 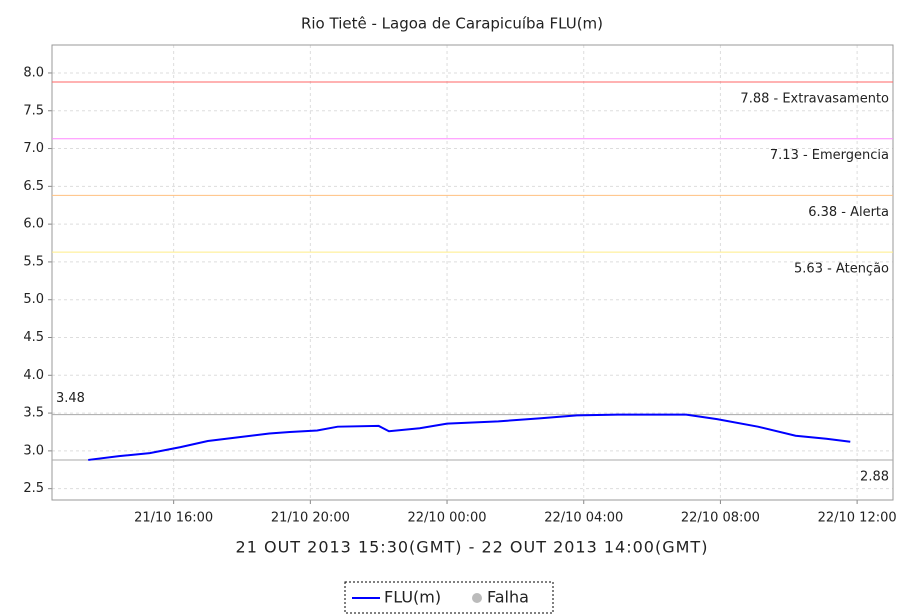 What do you see at coordinates (310, 518) in the screenshot?
I see `x-tick-label: 21/10 20:00` at bounding box center [310, 518].